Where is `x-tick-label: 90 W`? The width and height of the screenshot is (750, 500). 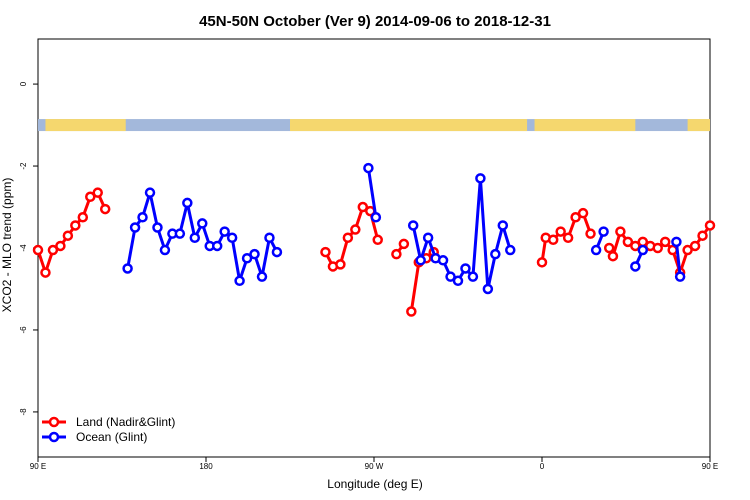
x-tick-label: 90 W is located at coordinates (374, 466).